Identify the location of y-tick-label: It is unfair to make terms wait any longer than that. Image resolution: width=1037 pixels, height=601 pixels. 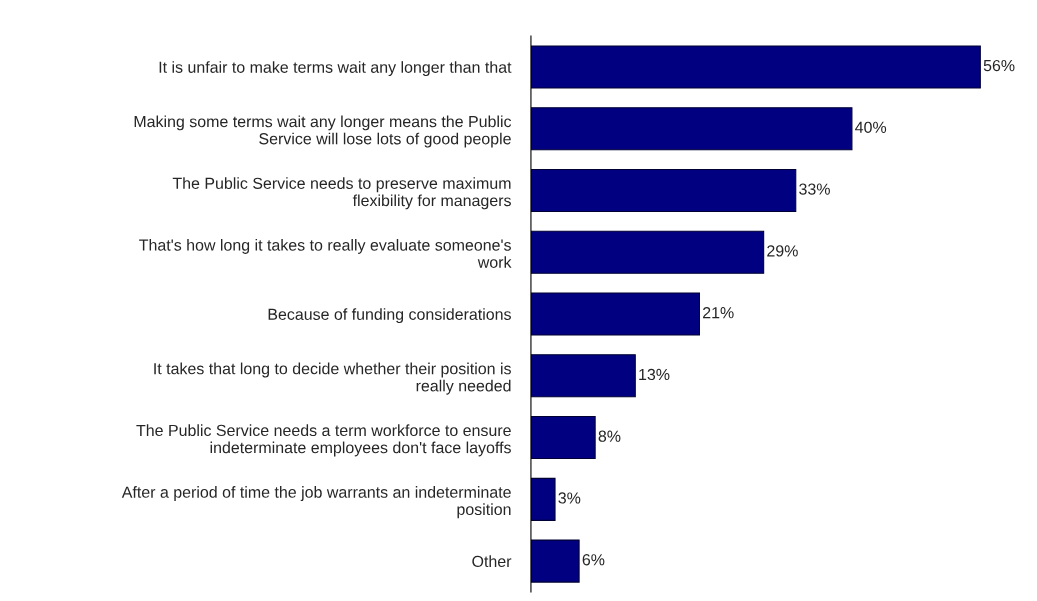
(335, 69).